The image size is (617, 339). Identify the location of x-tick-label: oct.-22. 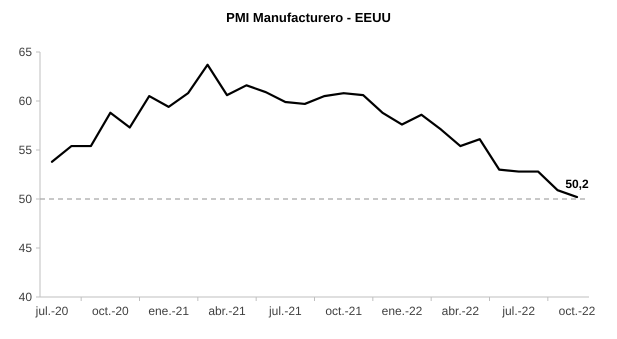
(577, 311).